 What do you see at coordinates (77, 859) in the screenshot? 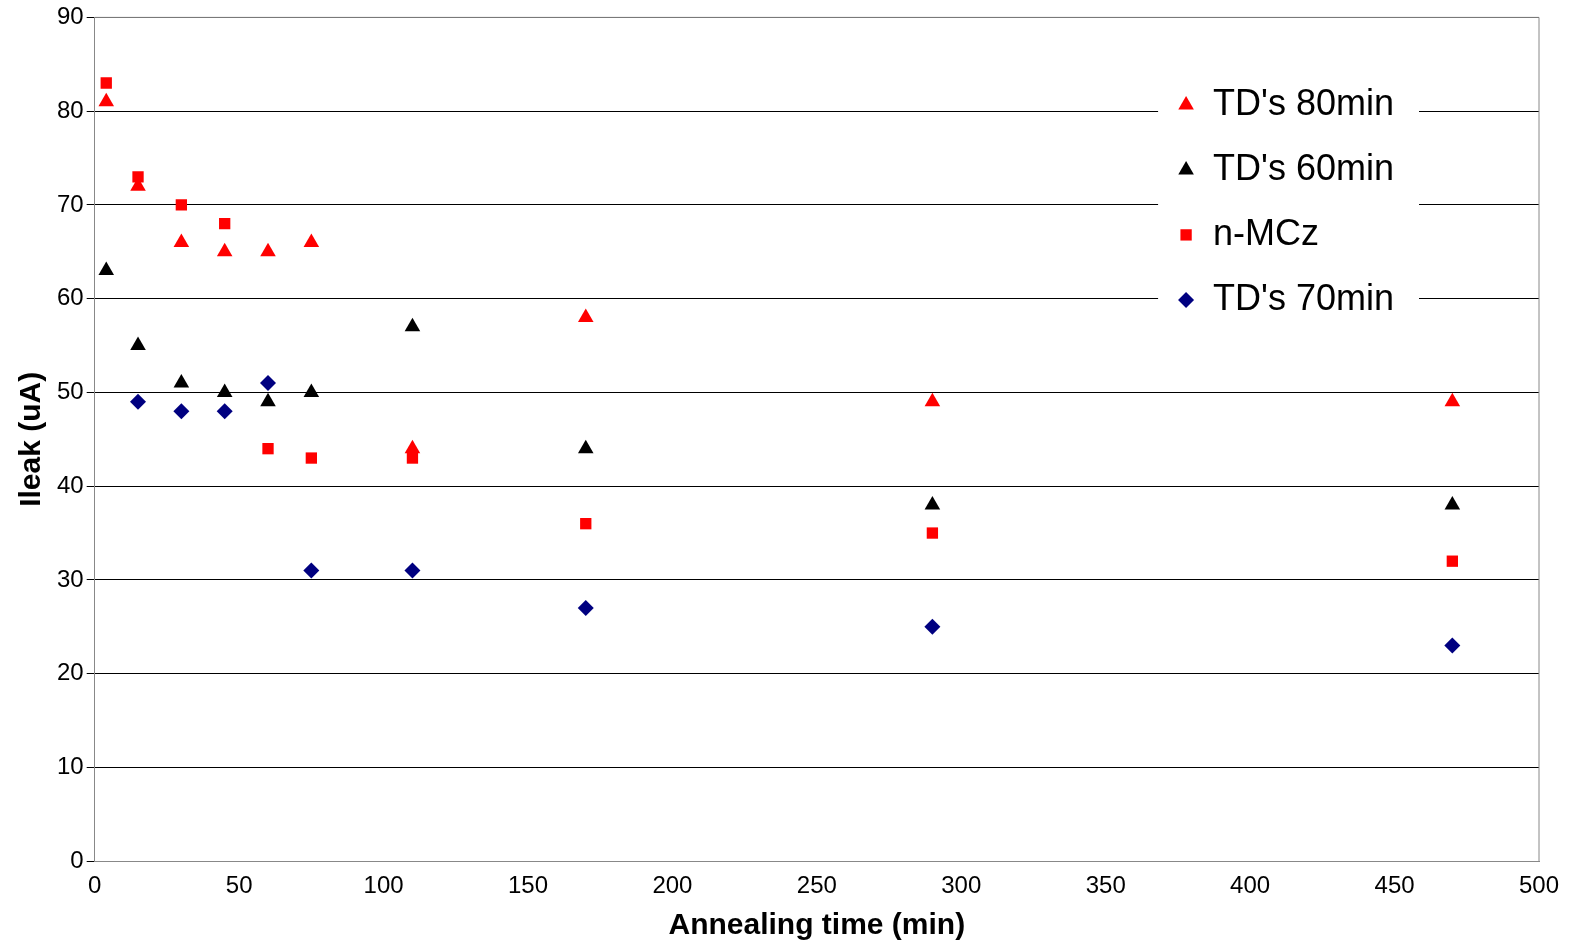
I see `y-tick-label: 0` at bounding box center [77, 859].